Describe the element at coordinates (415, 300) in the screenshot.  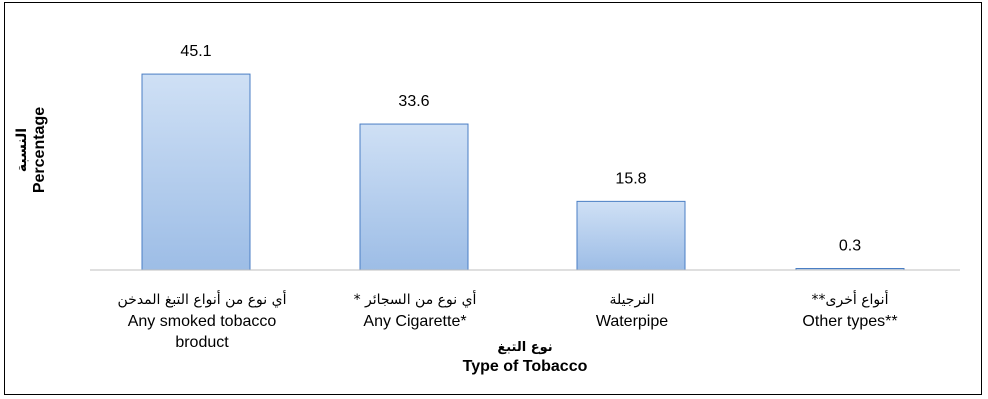
I see `category-label-arabic: أي نوع من السجائر *` at that location.